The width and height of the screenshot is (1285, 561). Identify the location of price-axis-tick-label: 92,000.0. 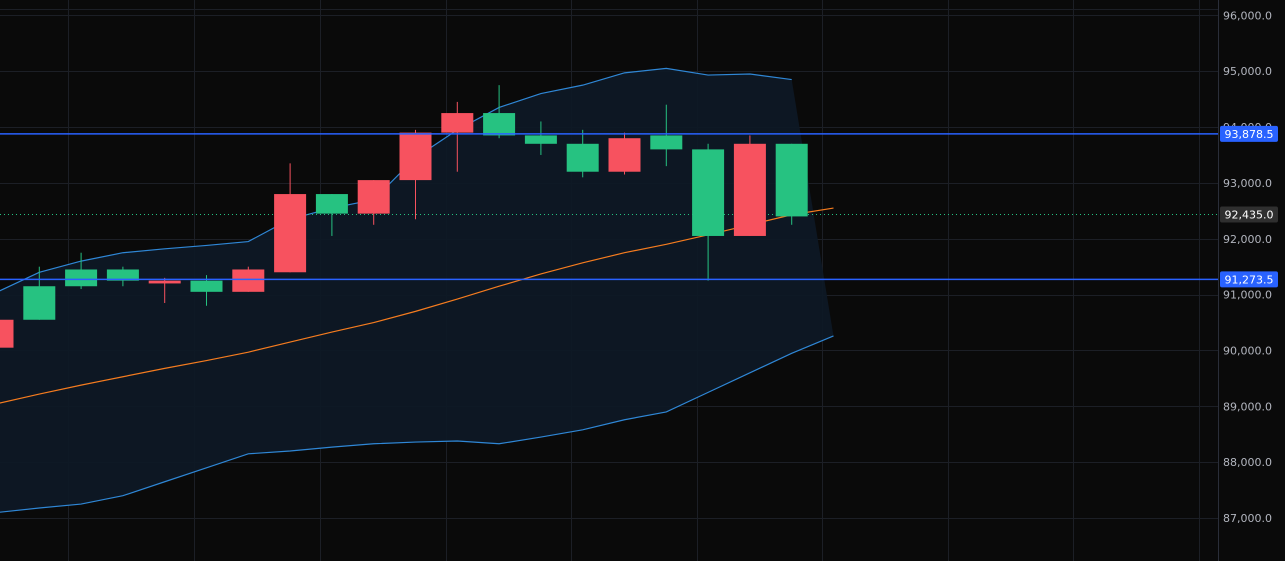
(1247, 239).